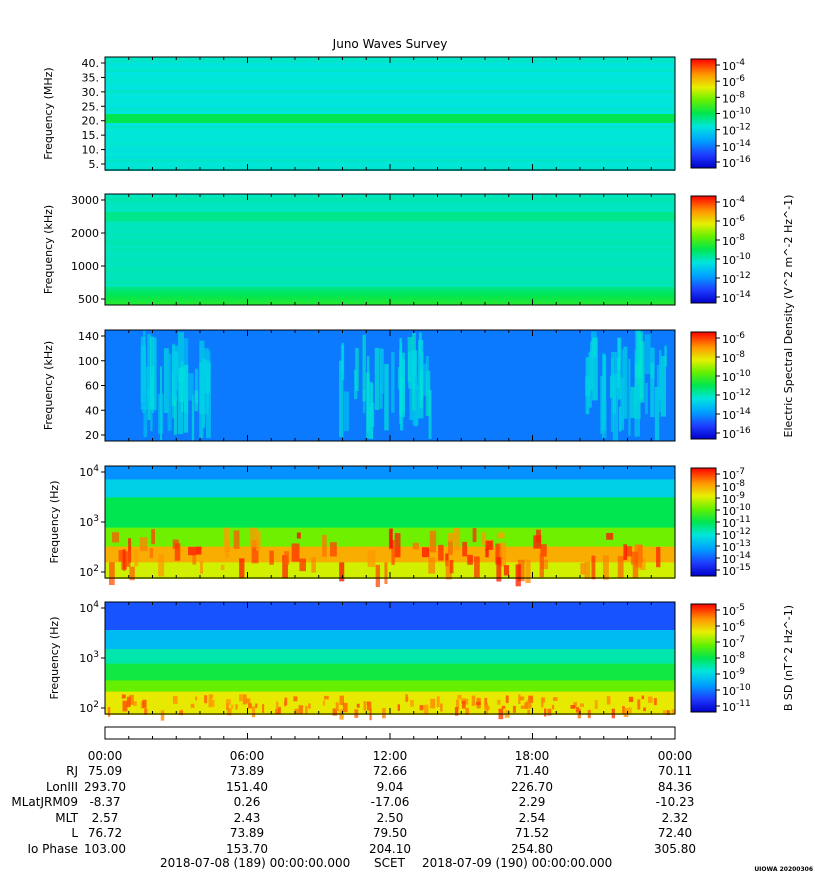 Image resolution: width=815 pixels, height=880 pixels. I want to click on y-tick-label: 20, so click(92, 435).